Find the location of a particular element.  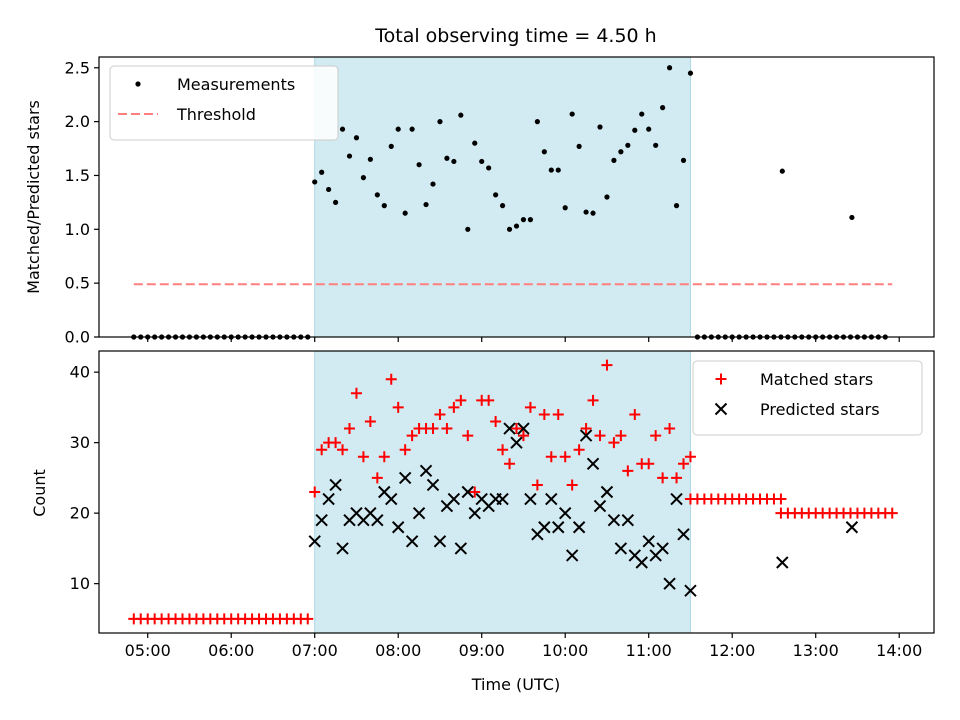

x-tick-label: 07:00 is located at coordinates (315, 650).